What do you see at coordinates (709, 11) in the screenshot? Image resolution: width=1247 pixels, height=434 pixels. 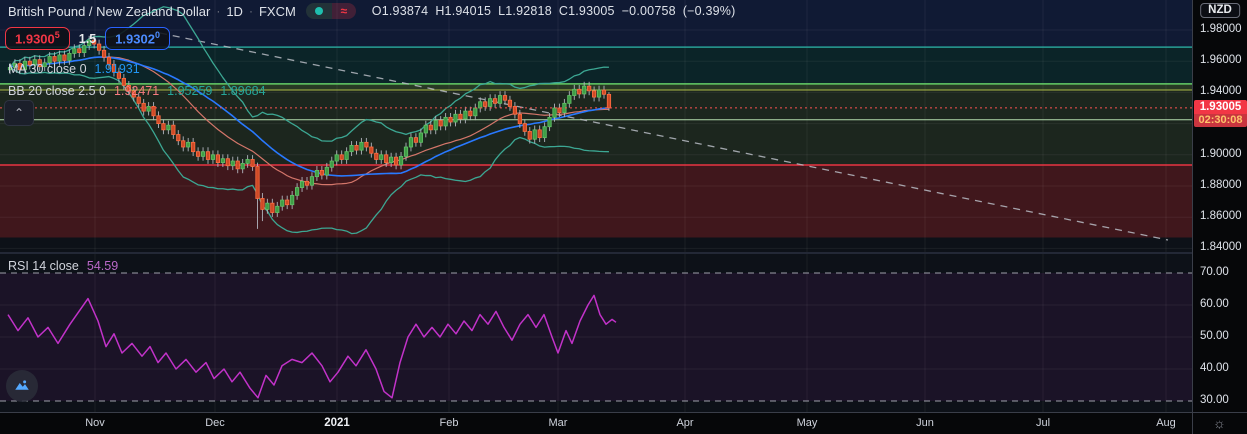 I see `change-percent-value: (−0.39%)` at bounding box center [709, 11].